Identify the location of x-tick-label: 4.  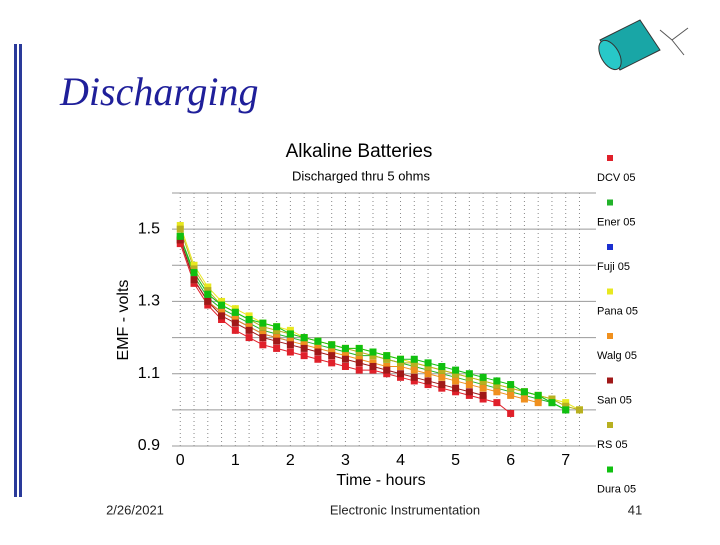
(400, 460).